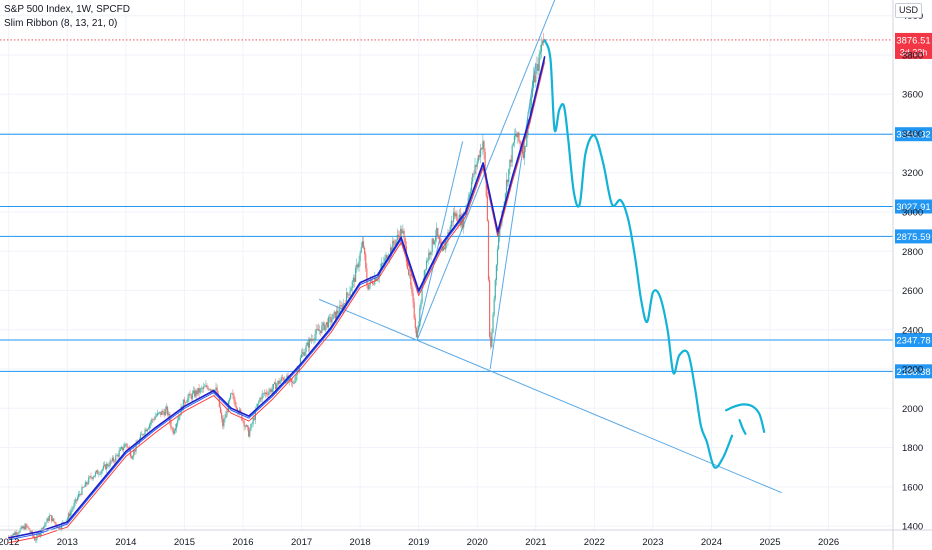 Image resolution: width=932 pixels, height=550 pixels. I want to click on currency-label: USD, so click(908, 10).